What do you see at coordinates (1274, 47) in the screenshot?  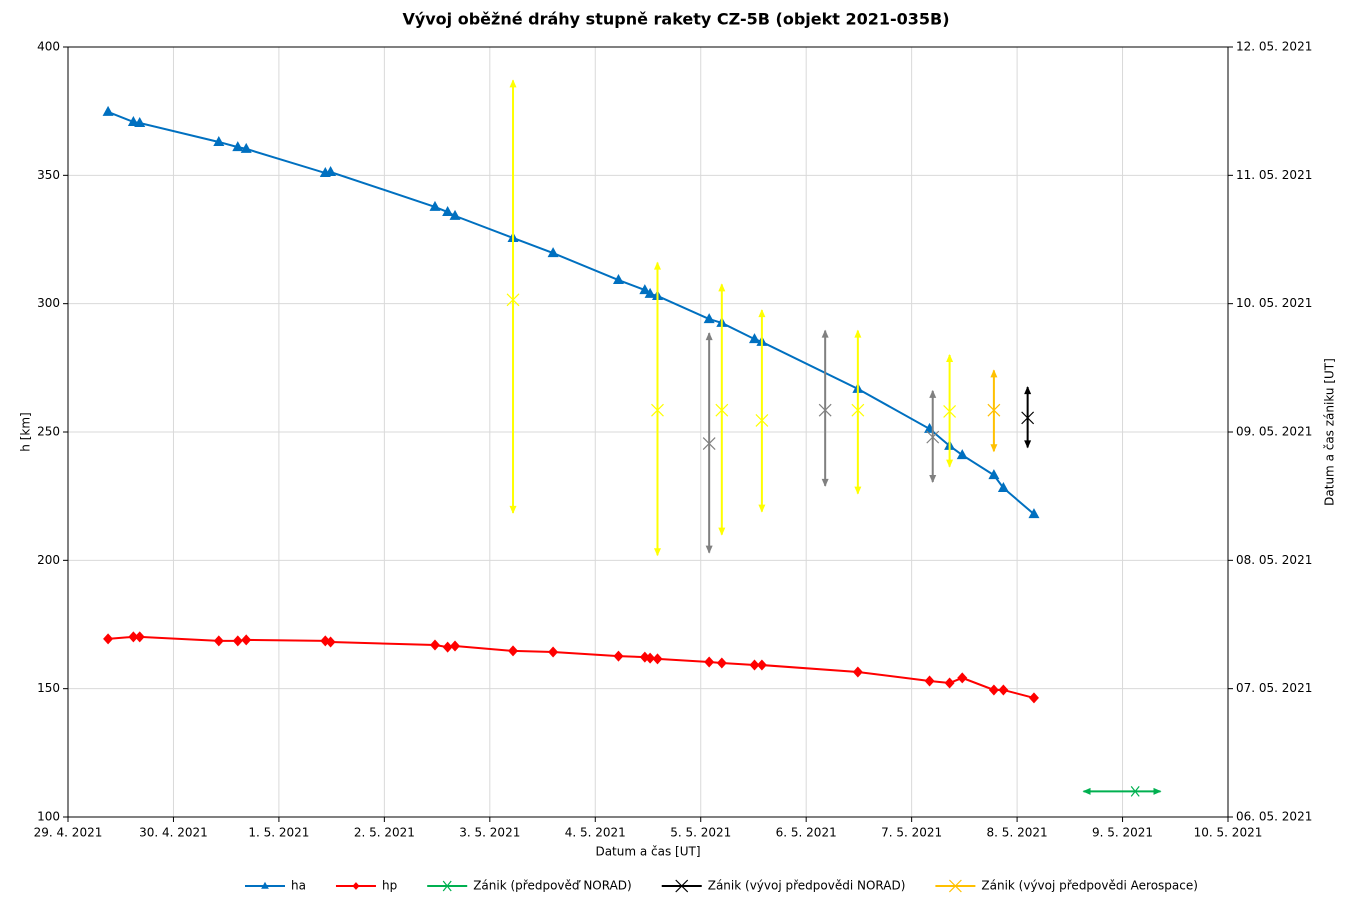 I see `y2-tick-label: 12. 05. 2021` at bounding box center [1274, 47].